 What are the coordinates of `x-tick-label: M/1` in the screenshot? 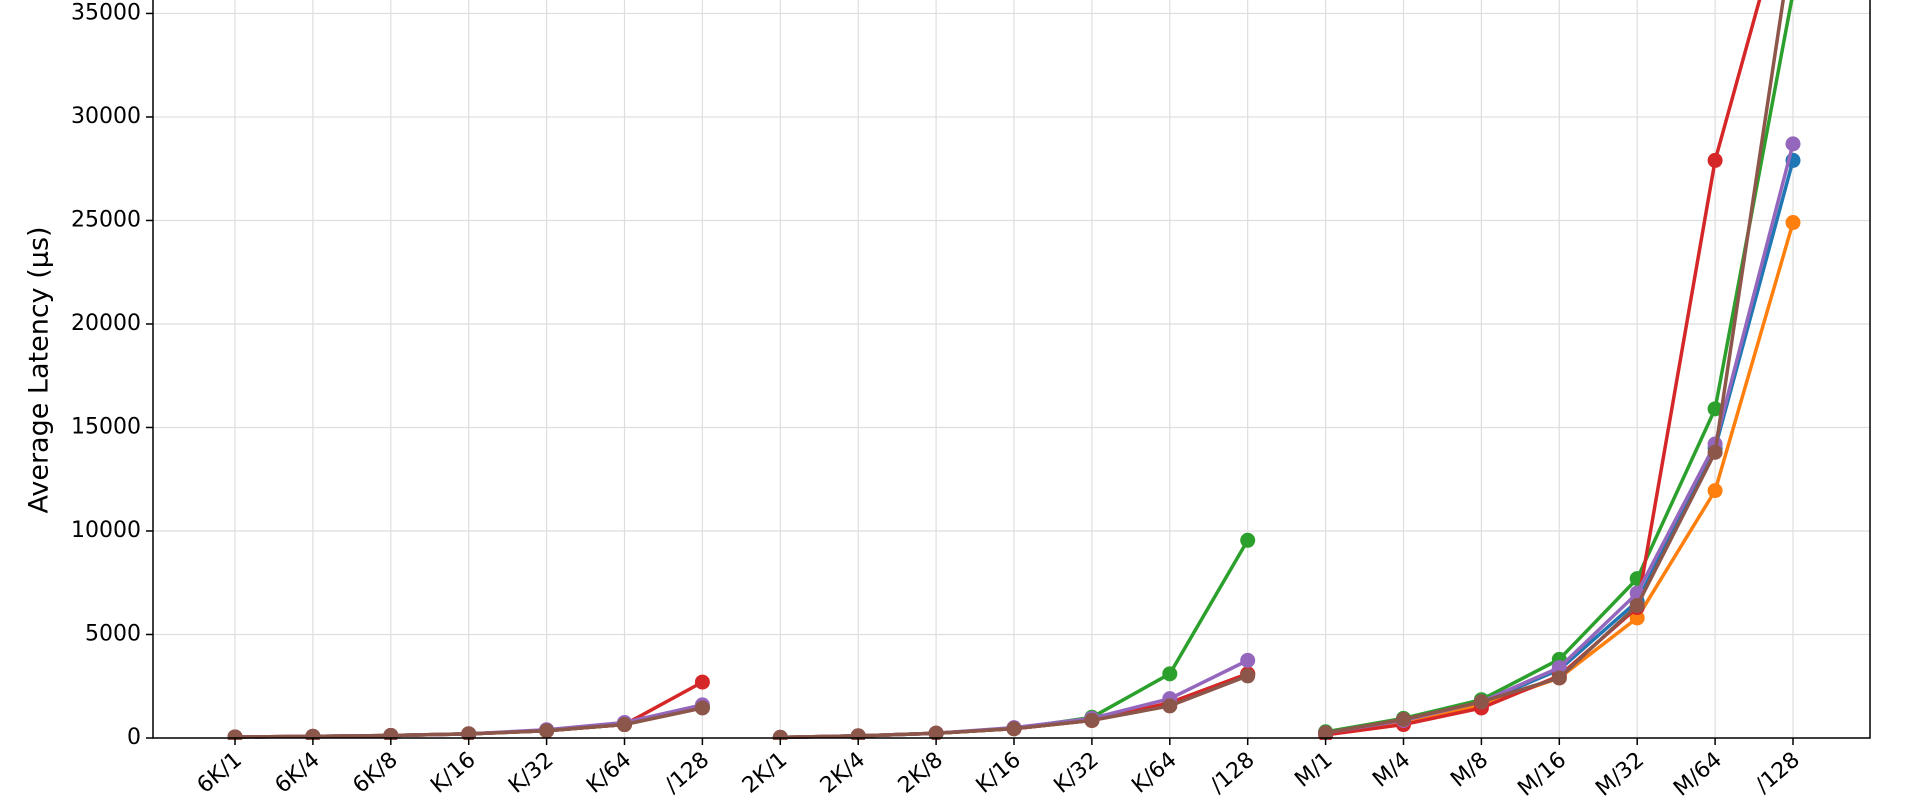 It's located at (1313, 769).